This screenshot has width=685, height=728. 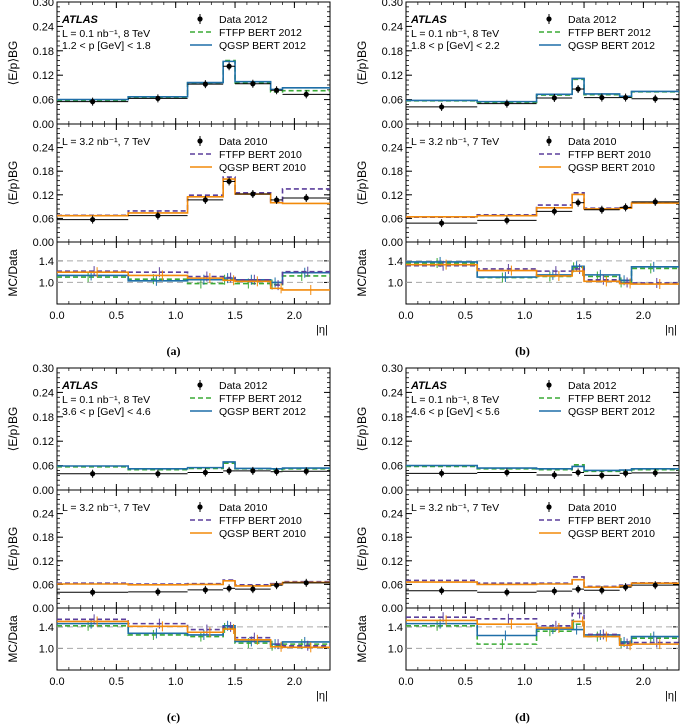 I want to click on panel-label: (a), so click(x=174, y=351).